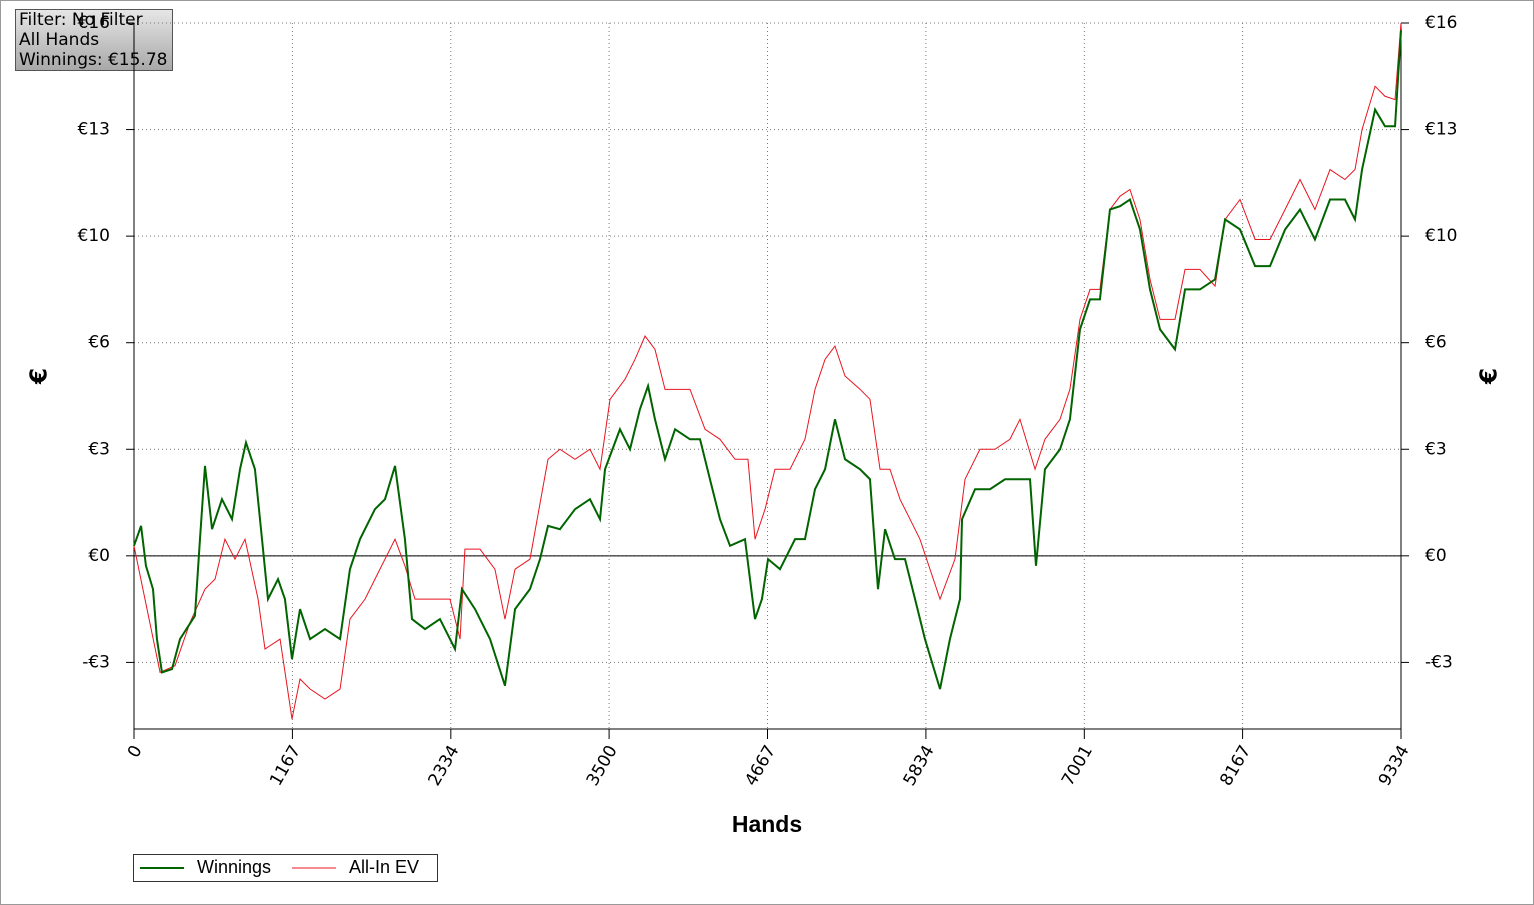 The width and height of the screenshot is (1534, 905). Describe the element at coordinates (99, 343) in the screenshot. I see `y-tick-label: €6` at that location.